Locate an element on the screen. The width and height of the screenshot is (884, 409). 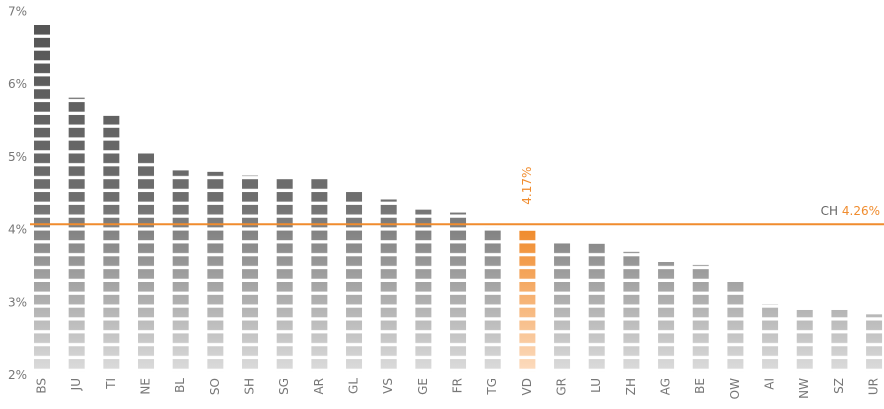
x-tick-label: BE is located at coordinates (700, 386).